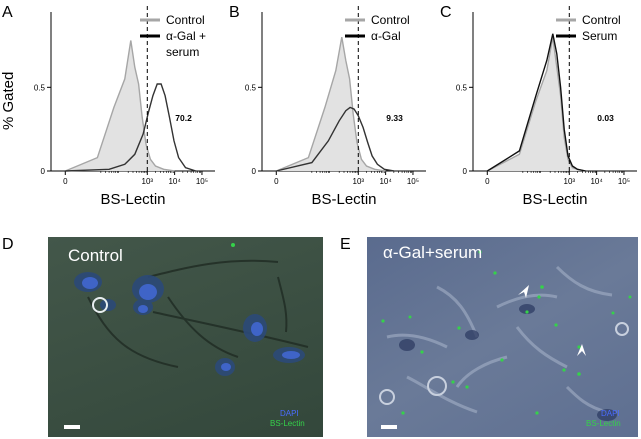 The width and height of the screenshot is (641, 439). I want to click on micrograph-e-title: α-Gal+serum, so click(433, 252).